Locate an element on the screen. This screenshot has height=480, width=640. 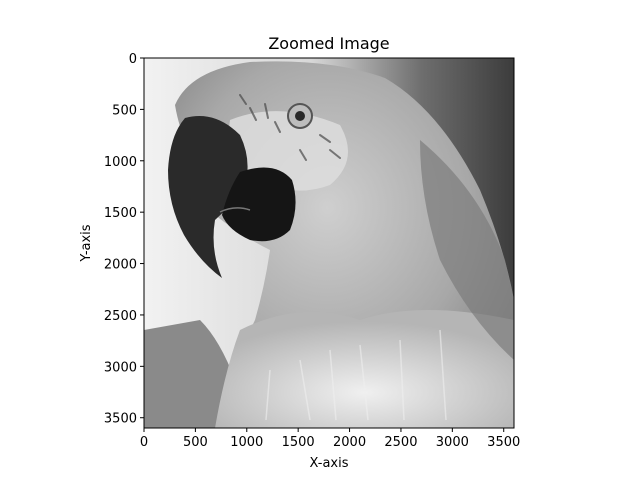
x-tick-label: 0 is located at coordinates (144, 442).